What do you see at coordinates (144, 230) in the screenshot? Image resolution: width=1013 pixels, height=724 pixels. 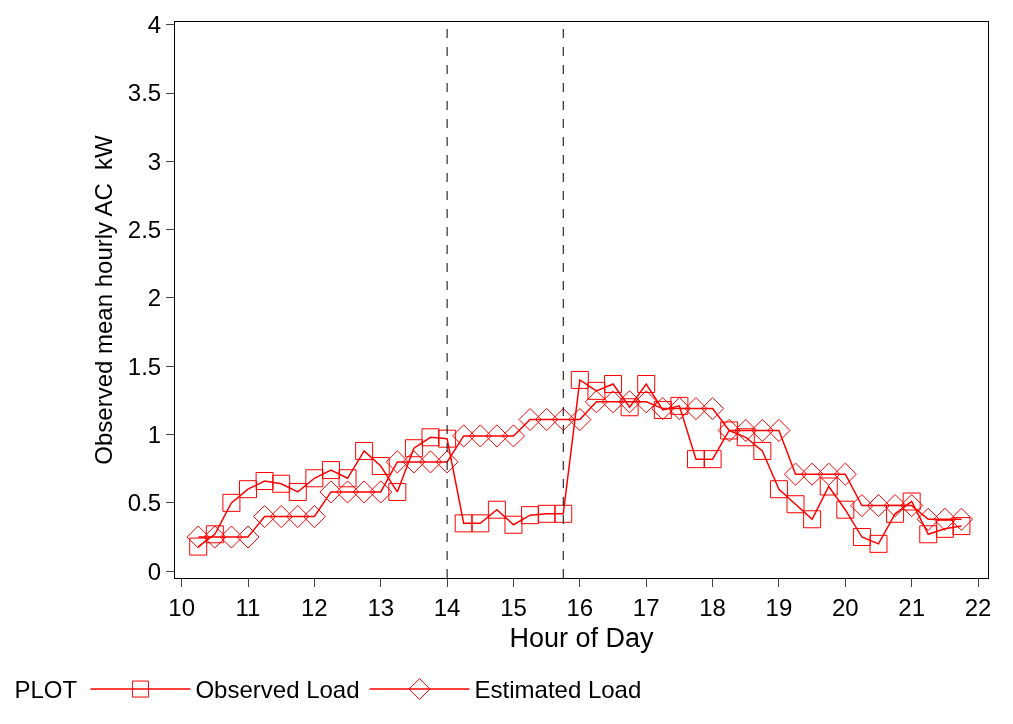 I see `y-tick-label: 2.5` at bounding box center [144, 230].